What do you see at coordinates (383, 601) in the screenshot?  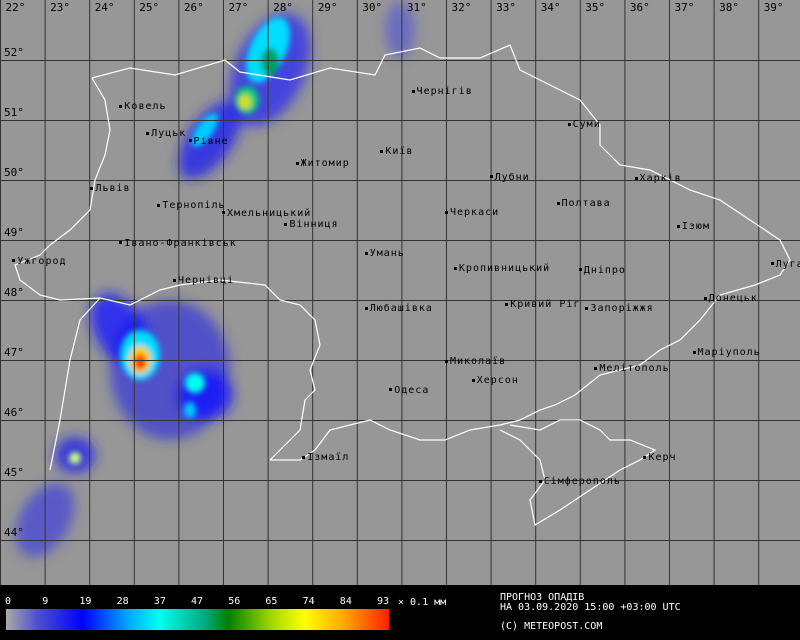 I see `legend-tick: 93` at bounding box center [383, 601].